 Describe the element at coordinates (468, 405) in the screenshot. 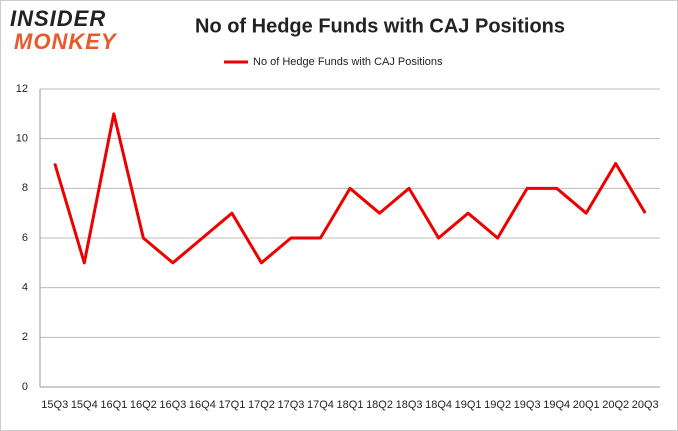

I see `x-tick-label: 19Q1` at that location.